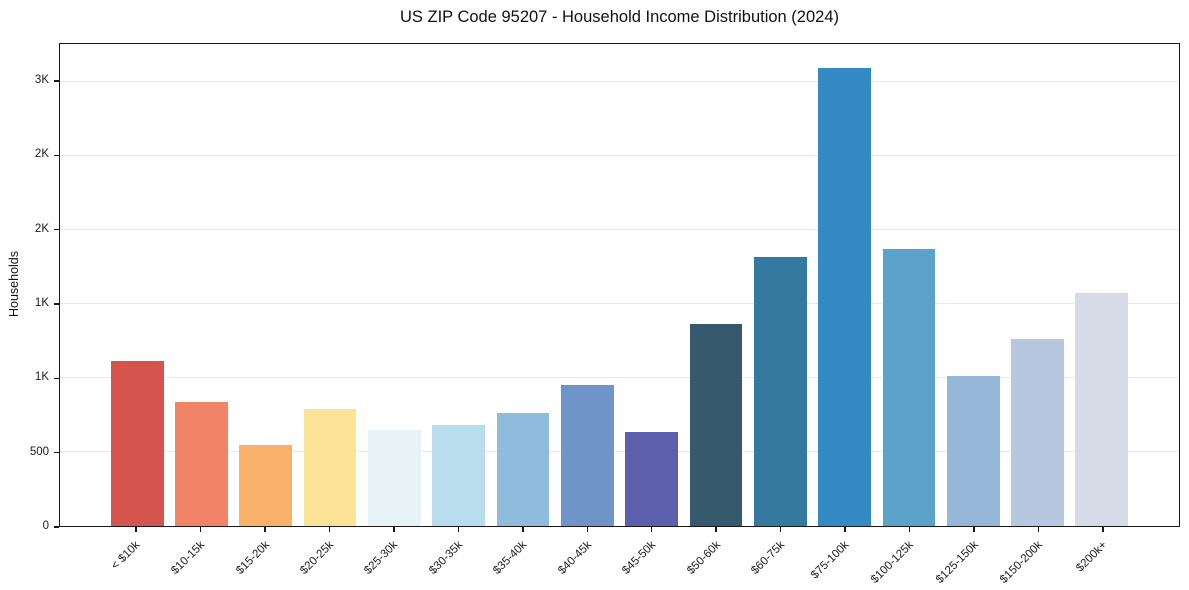  Describe the element at coordinates (830, 560) in the screenshot. I see `x-tick-label: $75-100k` at that location.